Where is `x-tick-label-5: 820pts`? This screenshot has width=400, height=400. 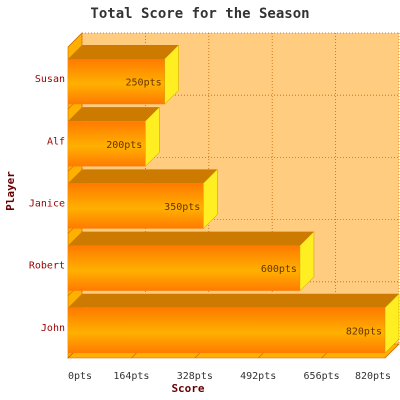 x-tick-label-5: 820pts is located at coordinates (373, 376).